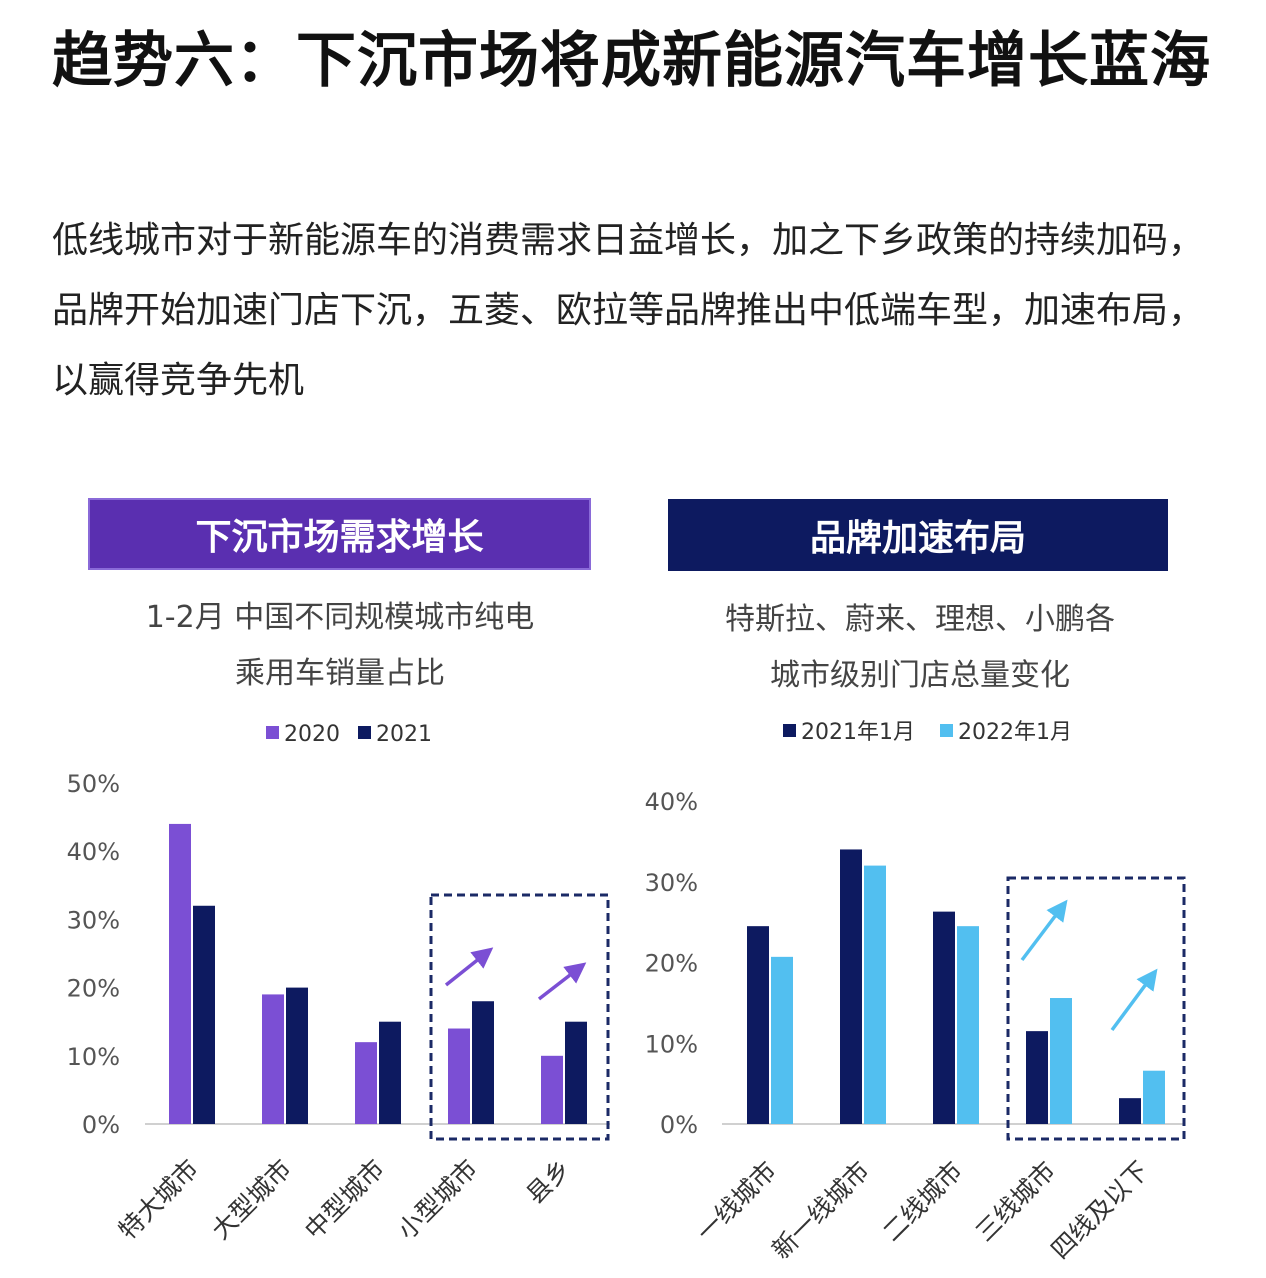 This screenshot has height=1278, width=1266. I want to click on right-chart-title: 特斯拉、蔚来、理想、小鹏各 城市级别门店总量变化, so click(920, 648).